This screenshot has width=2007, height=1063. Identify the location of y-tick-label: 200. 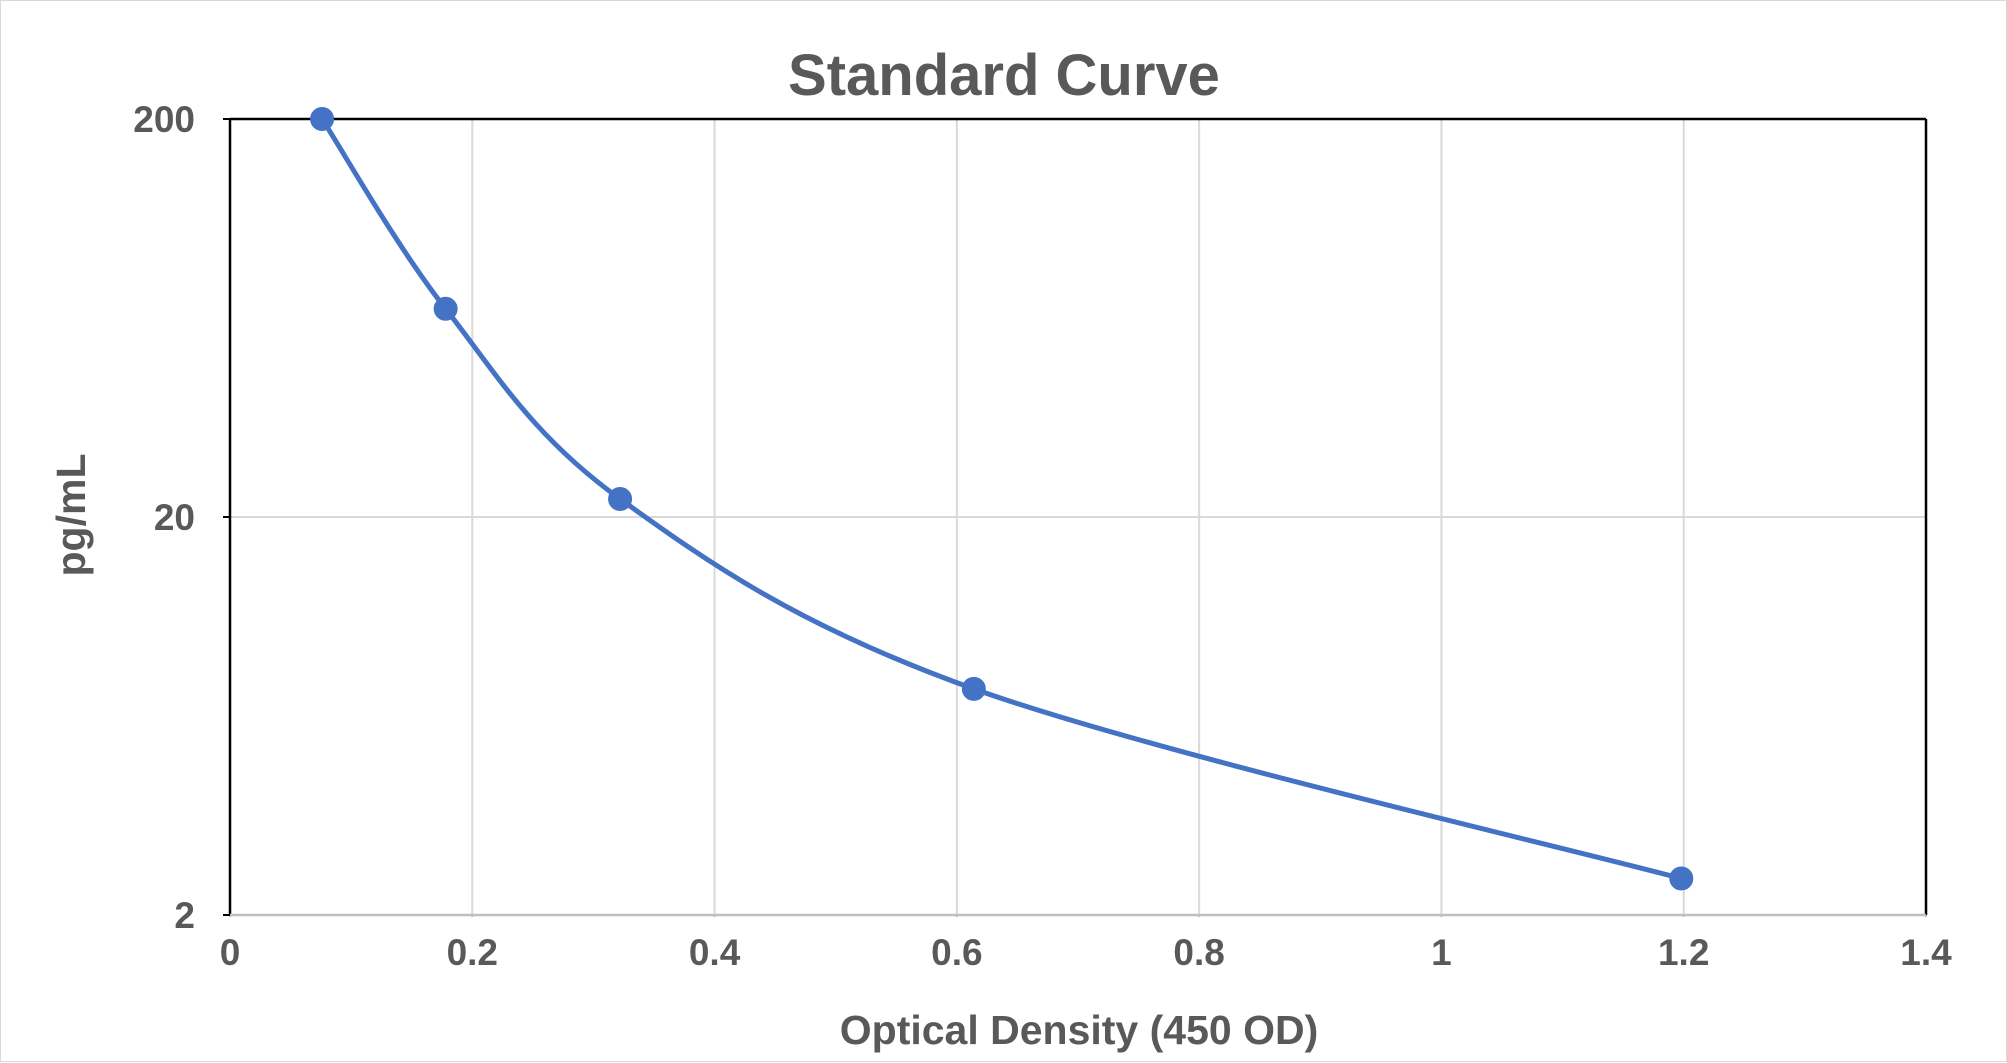
(164, 119).